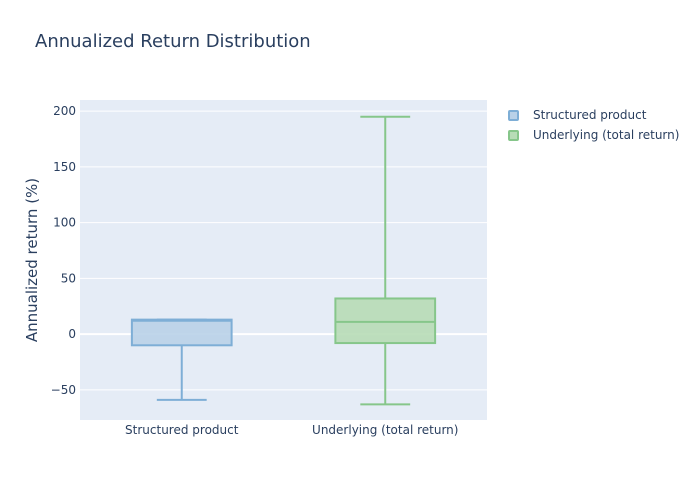 This screenshot has width=700, height=500. Describe the element at coordinates (173, 41) in the screenshot. I see `chart-title: Annualized Return Distribution` at that location.